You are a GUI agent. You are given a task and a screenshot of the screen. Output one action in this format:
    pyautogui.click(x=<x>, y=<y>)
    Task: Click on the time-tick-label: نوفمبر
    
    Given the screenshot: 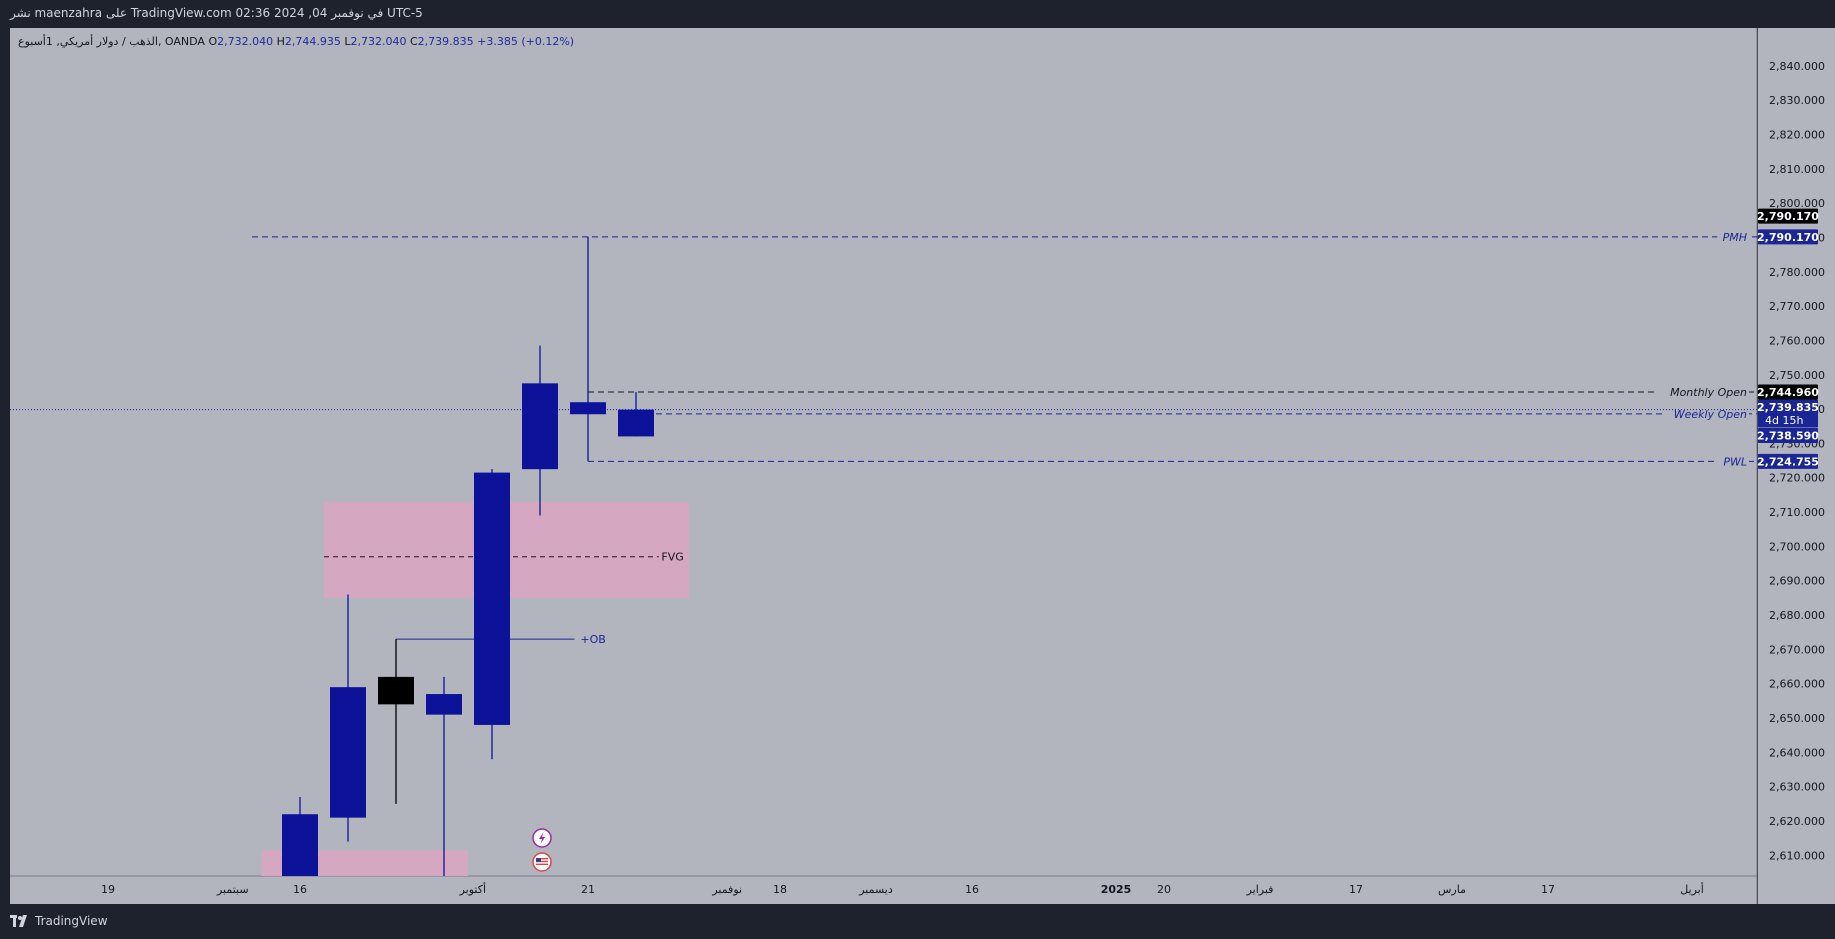 What is the action you would take?
    pyautogui.click(x=726, y=889)
    